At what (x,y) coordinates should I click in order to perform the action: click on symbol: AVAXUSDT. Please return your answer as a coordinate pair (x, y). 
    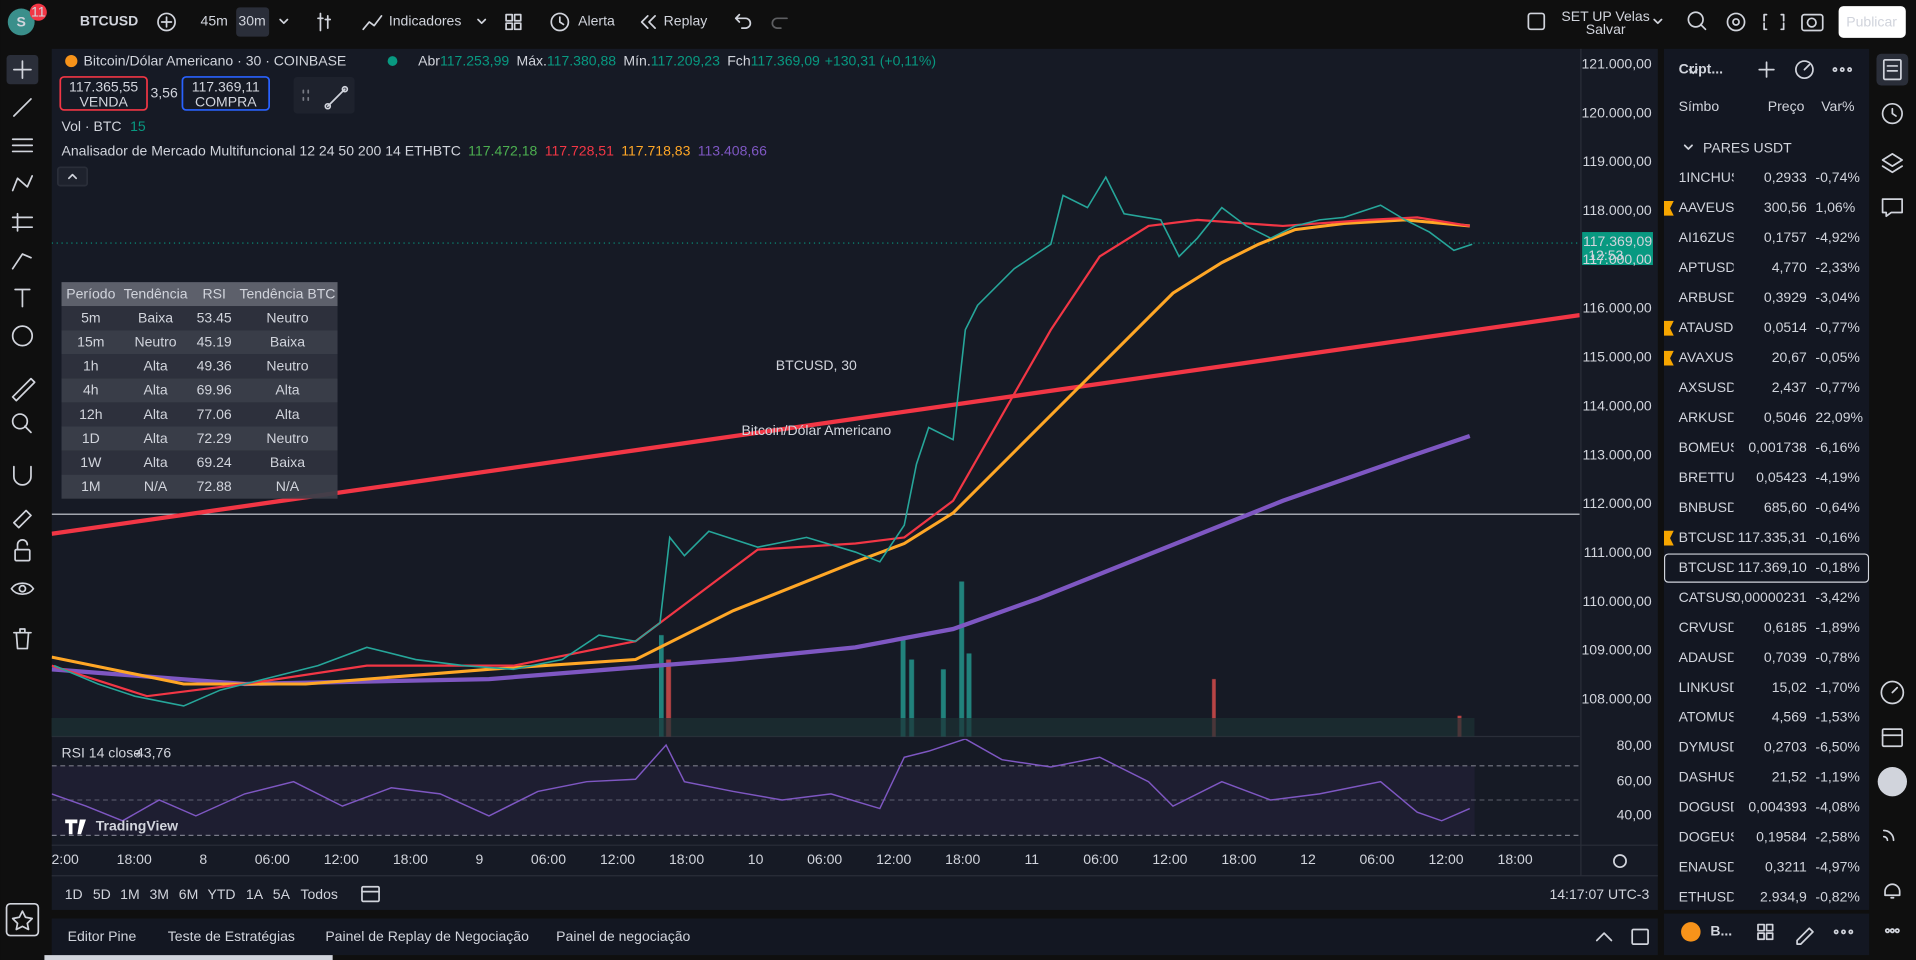
    Looking at the image, I should click on (1716, 357).